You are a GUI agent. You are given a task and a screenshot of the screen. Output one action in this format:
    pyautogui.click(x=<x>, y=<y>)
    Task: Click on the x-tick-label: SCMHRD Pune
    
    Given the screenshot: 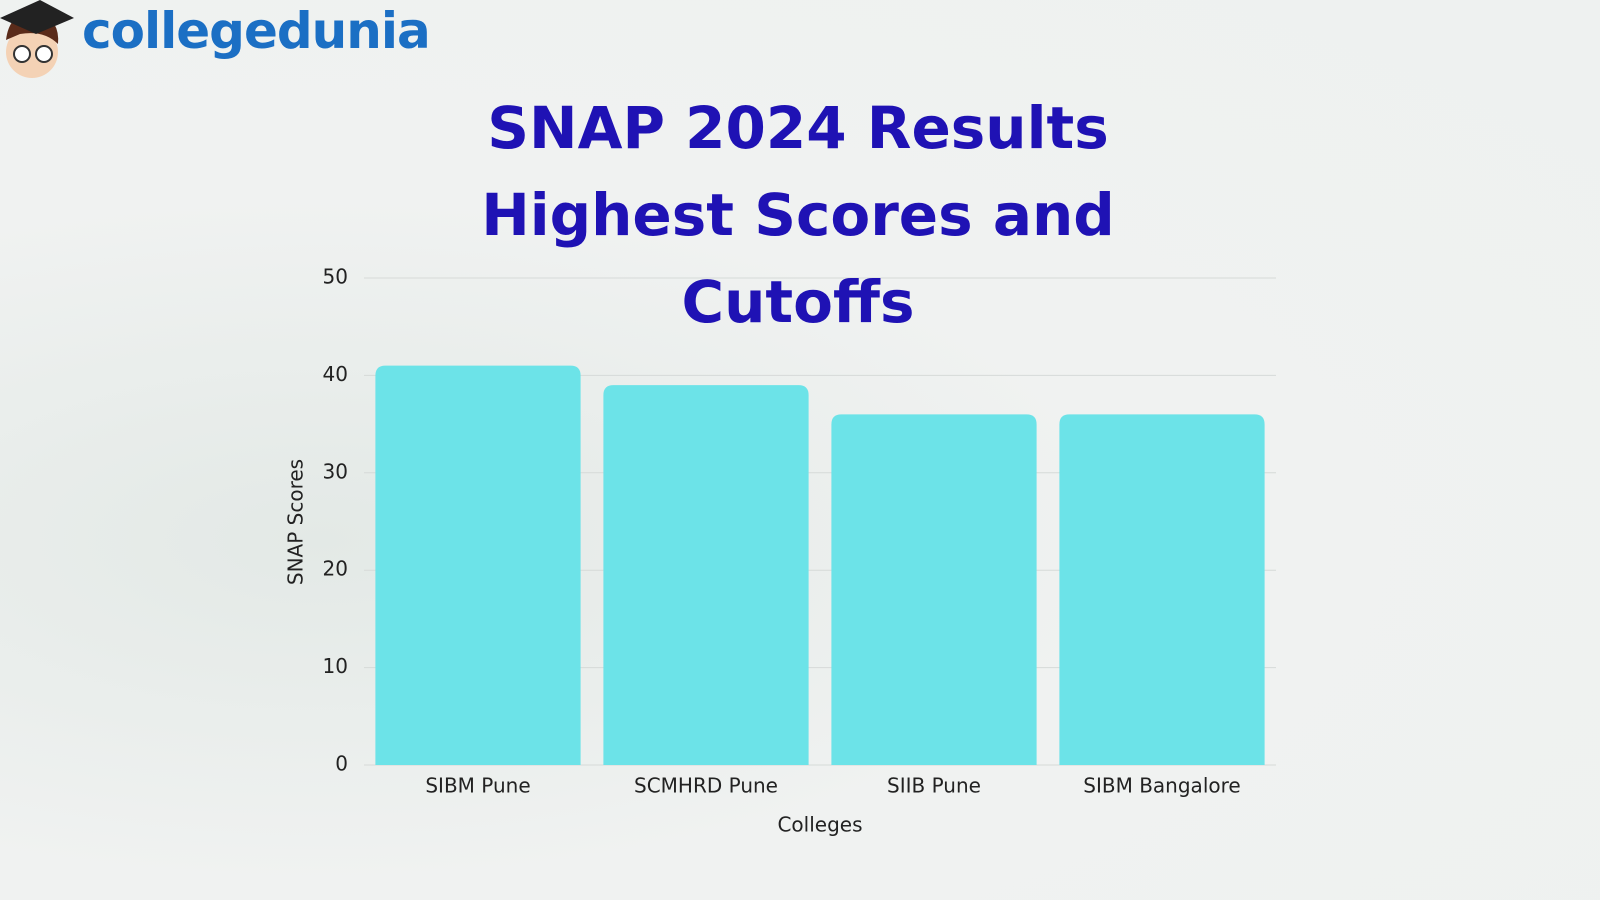 What is the action you would take?
    pyautogui.click(x=706, y=786)
    